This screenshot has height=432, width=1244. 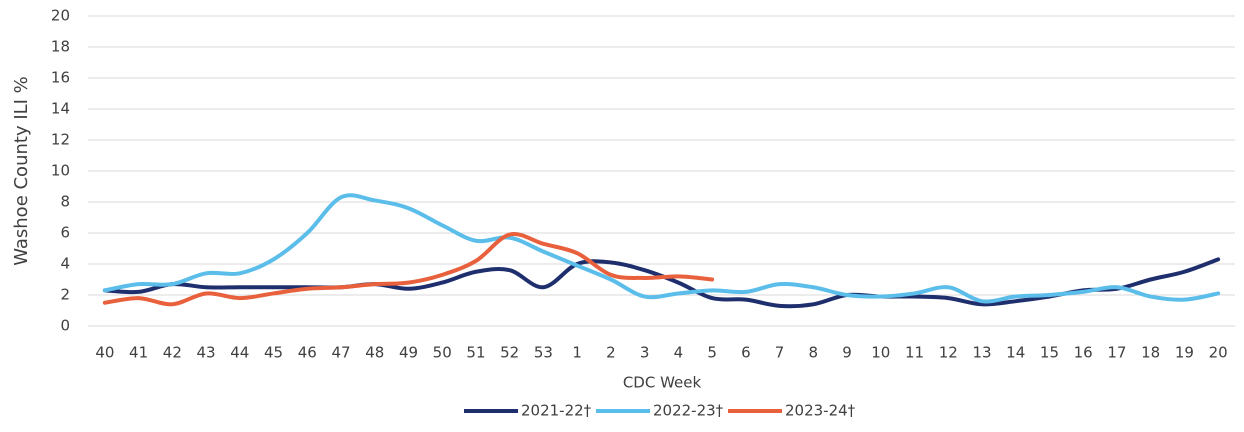 I want to click on y-tick-label: 14, so click(x=60, y=109).